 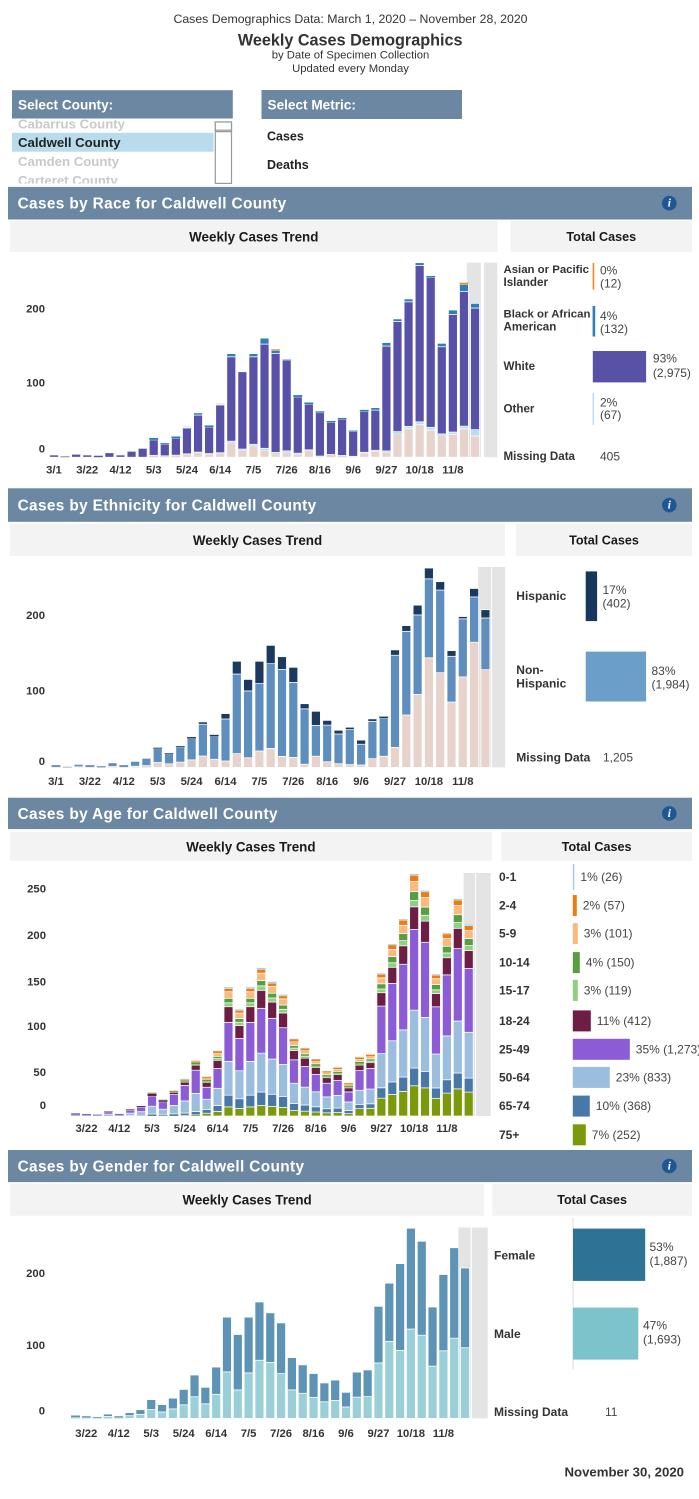 I want to click on svg-text: 2% (57), so click(x=604, y=906).